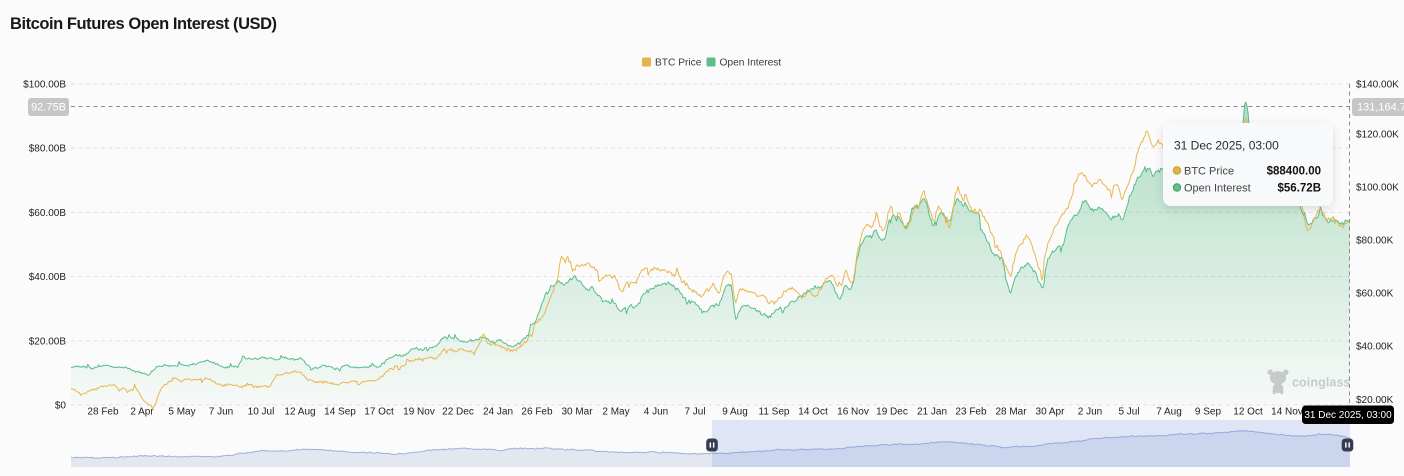 The height and width of the screenshot is (476, 1404). Describe the element at coordinates (774, 412) in the screenshot. I see `svg-text: 11 Sep` at that location.